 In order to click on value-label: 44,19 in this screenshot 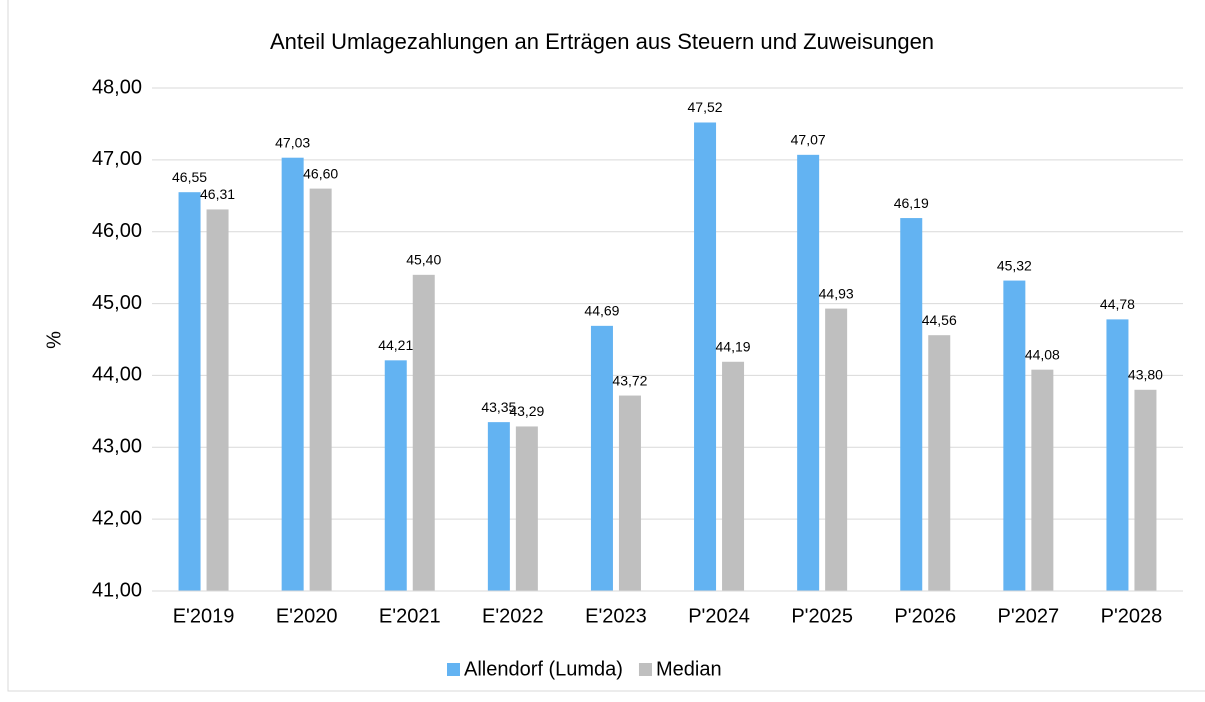, I will do `click(733, 346)`.